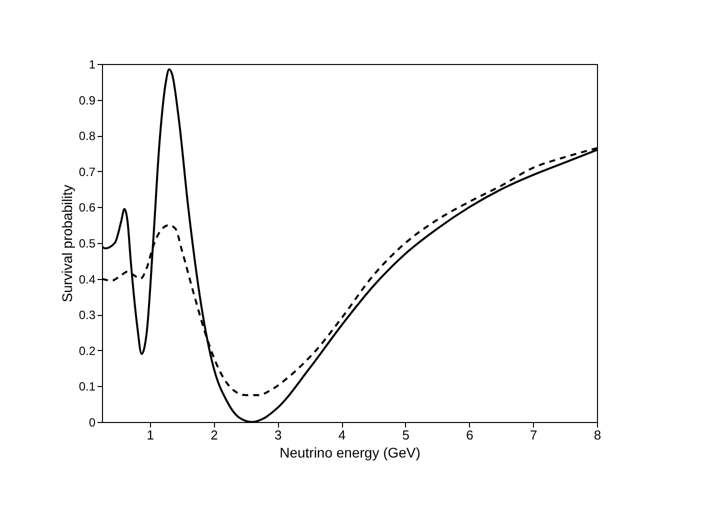 This screenshot has height=515, width=715. I want to click on y-tick-label: 0.3, so click(87, 315).